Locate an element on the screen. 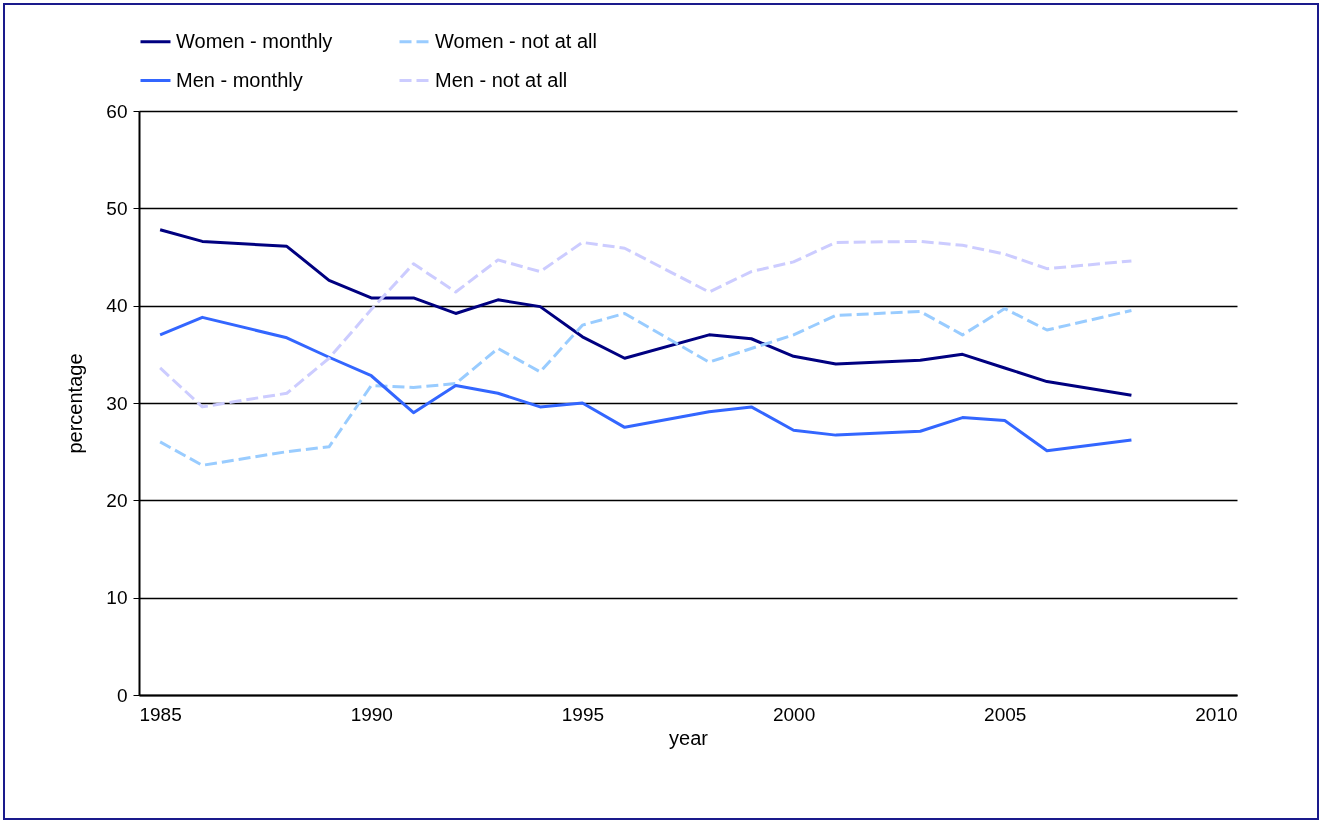 The width and height of the screenshot is (1324, 825). legend-label: Women - not at all is located at coordinates (516, 40).